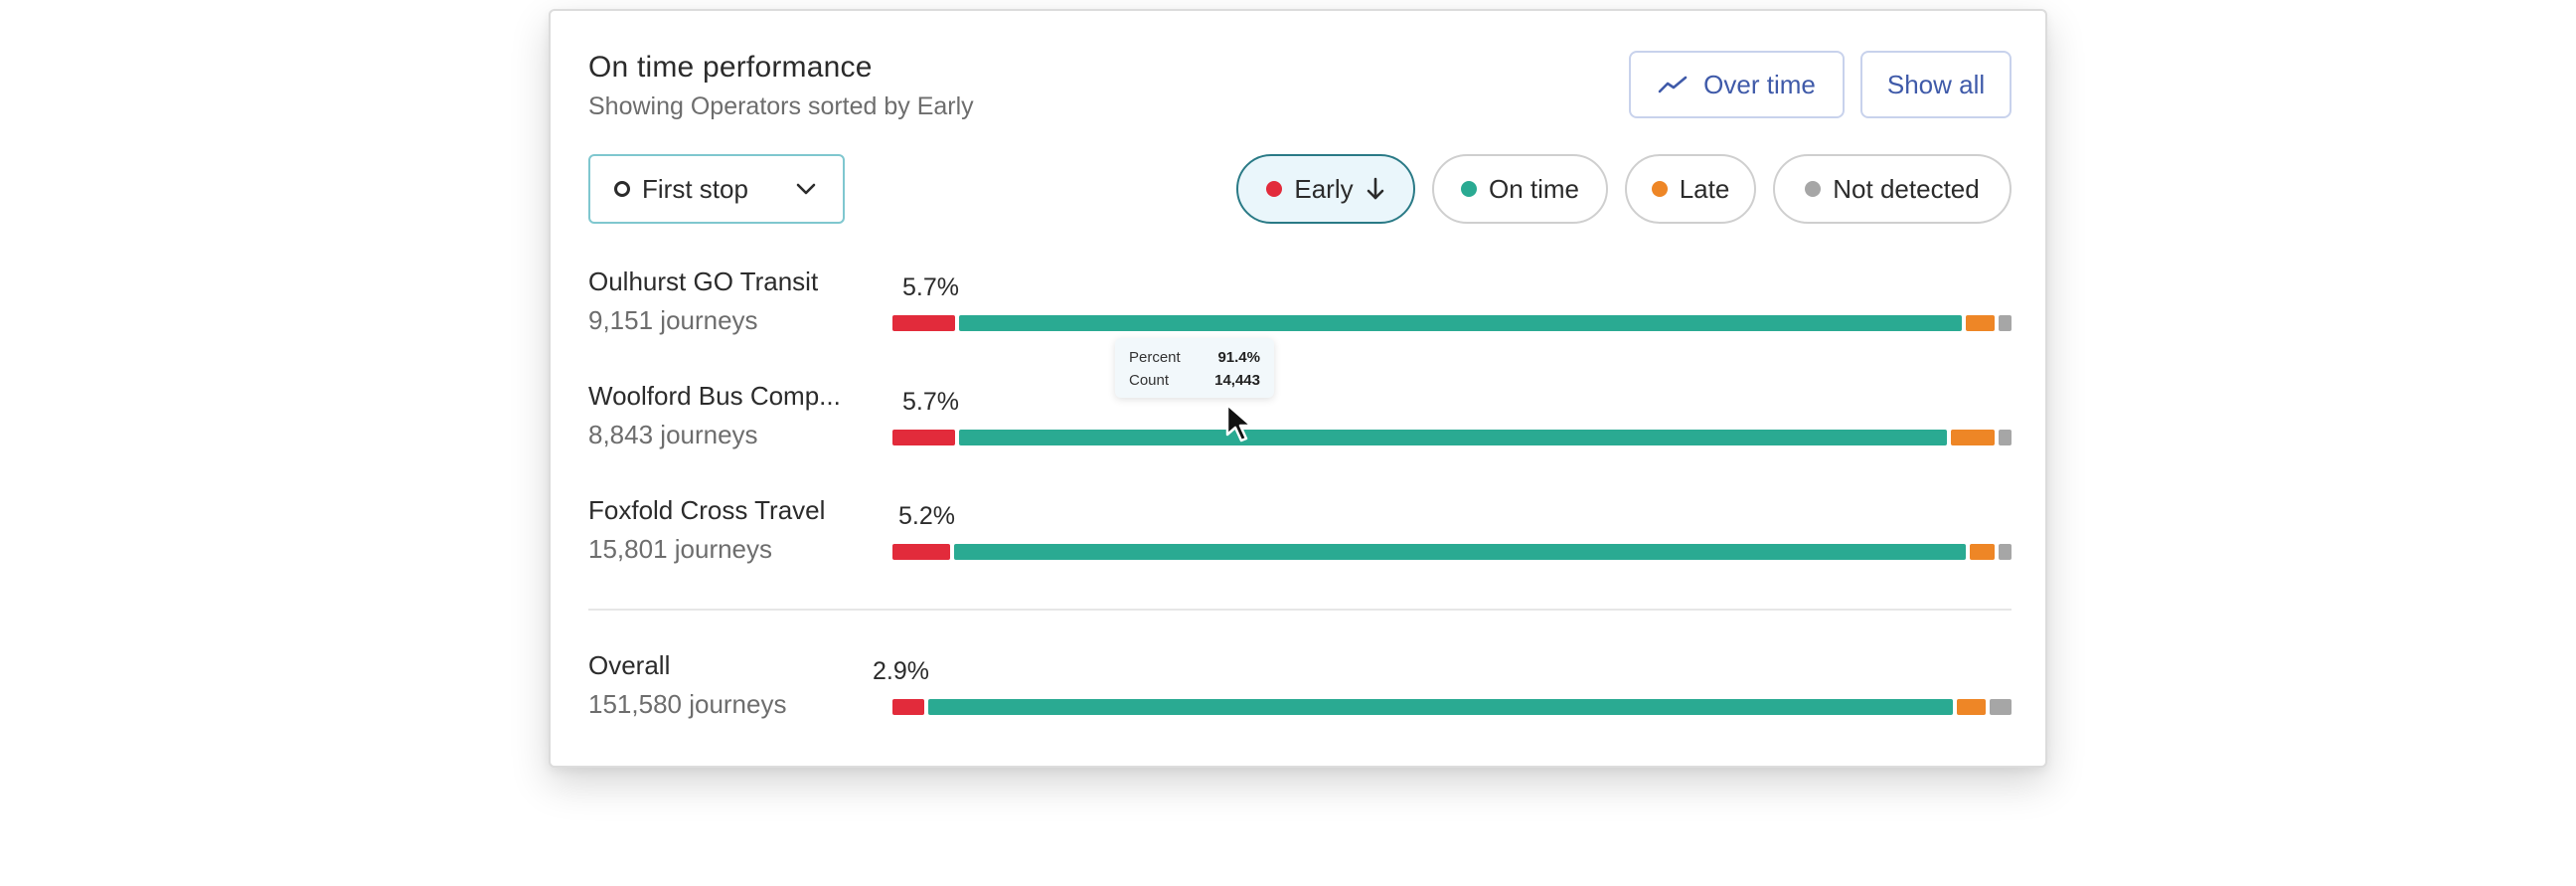  I want to click on filter-chip-early: Early, so click(1325, 189).